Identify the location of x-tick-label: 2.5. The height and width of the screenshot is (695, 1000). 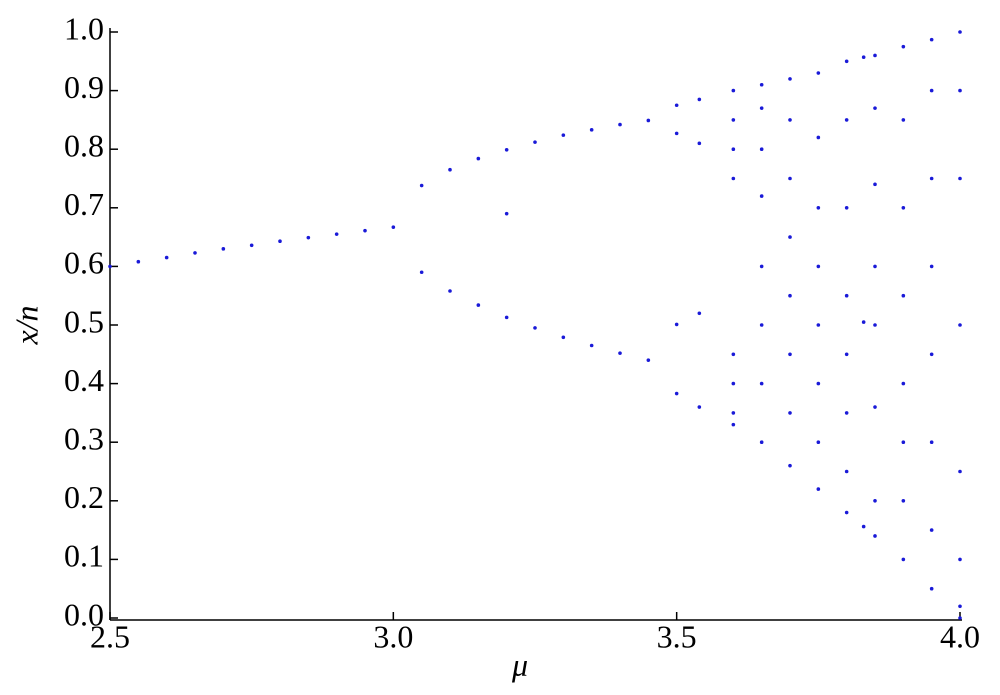
(110, 636).